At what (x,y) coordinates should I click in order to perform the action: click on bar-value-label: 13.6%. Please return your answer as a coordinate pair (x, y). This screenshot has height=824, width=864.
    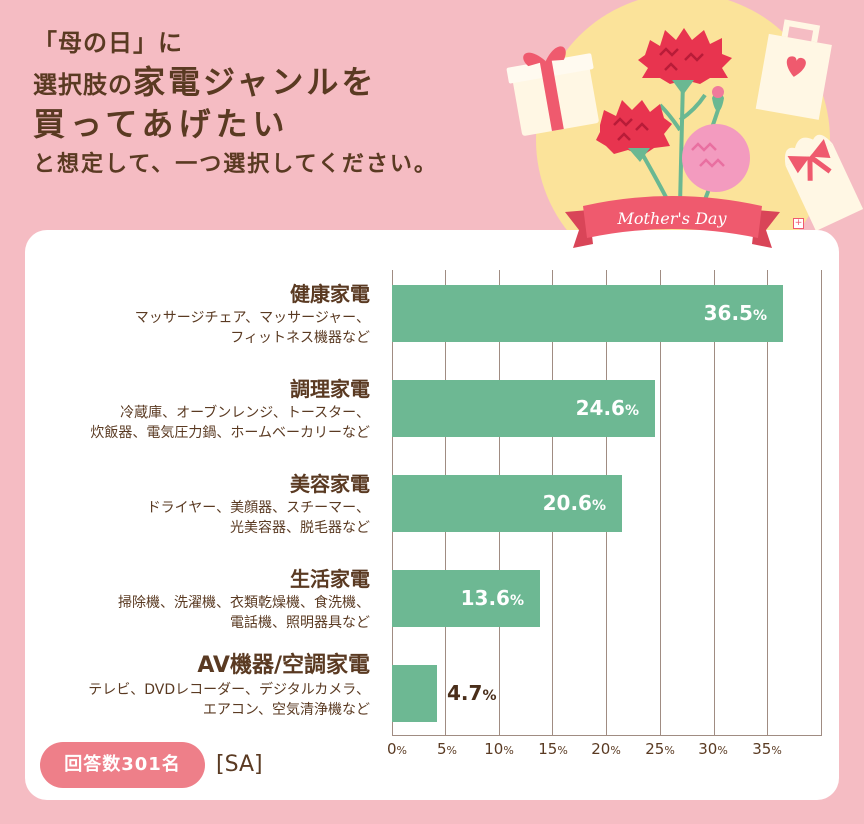
    Looking at the image, I should click on (492, 598).